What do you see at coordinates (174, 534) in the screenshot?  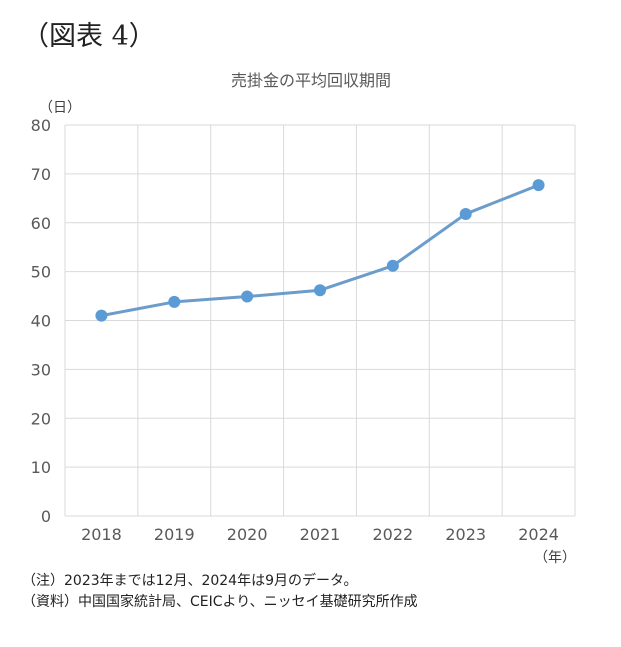 I see `x-tick-label: 2019` at bounding box center [174, 534].